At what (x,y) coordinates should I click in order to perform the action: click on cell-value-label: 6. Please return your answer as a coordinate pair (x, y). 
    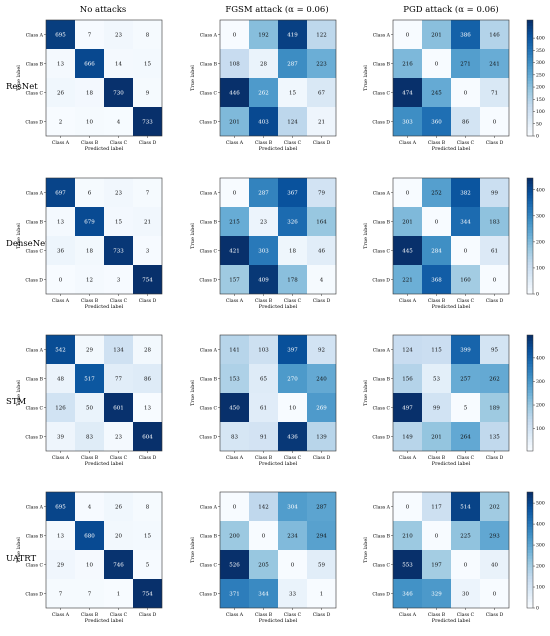
    Looking at the image, I should click on (90, 194).